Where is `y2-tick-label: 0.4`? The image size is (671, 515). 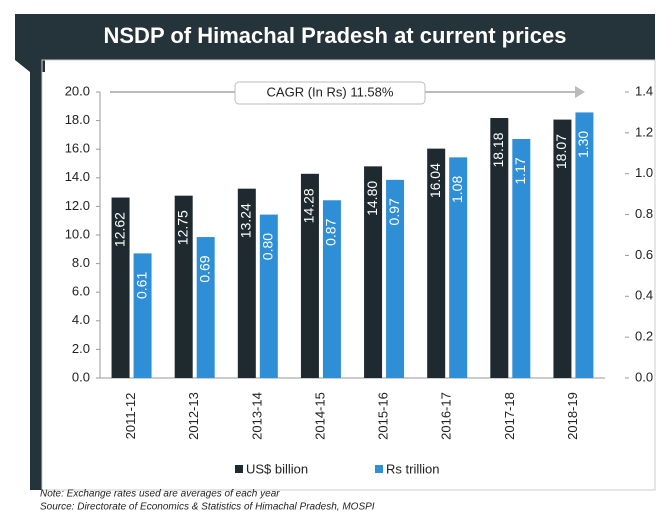 y2-tick-label: 0.4 is located at coordinates (644, 295).